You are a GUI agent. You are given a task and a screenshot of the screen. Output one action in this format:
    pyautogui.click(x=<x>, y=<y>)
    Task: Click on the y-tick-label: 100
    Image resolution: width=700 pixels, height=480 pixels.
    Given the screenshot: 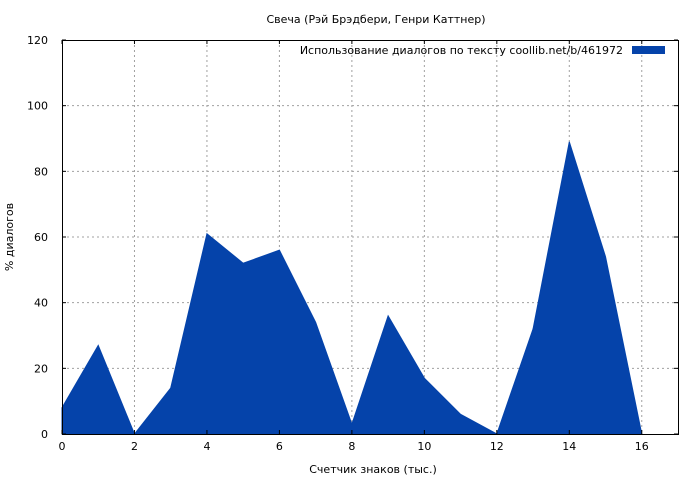 What is the action you would take?
    pyautogui.click(x=37, y=106)
    